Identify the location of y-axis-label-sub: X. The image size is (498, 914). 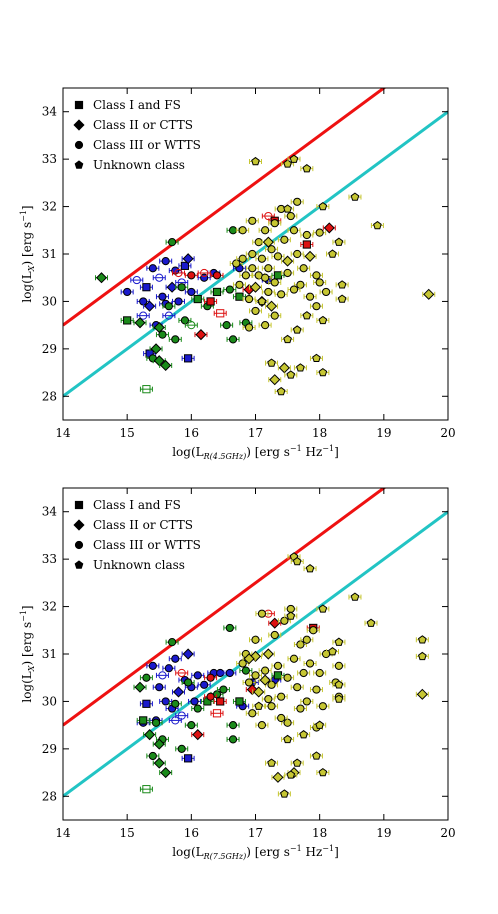
(31, 268).